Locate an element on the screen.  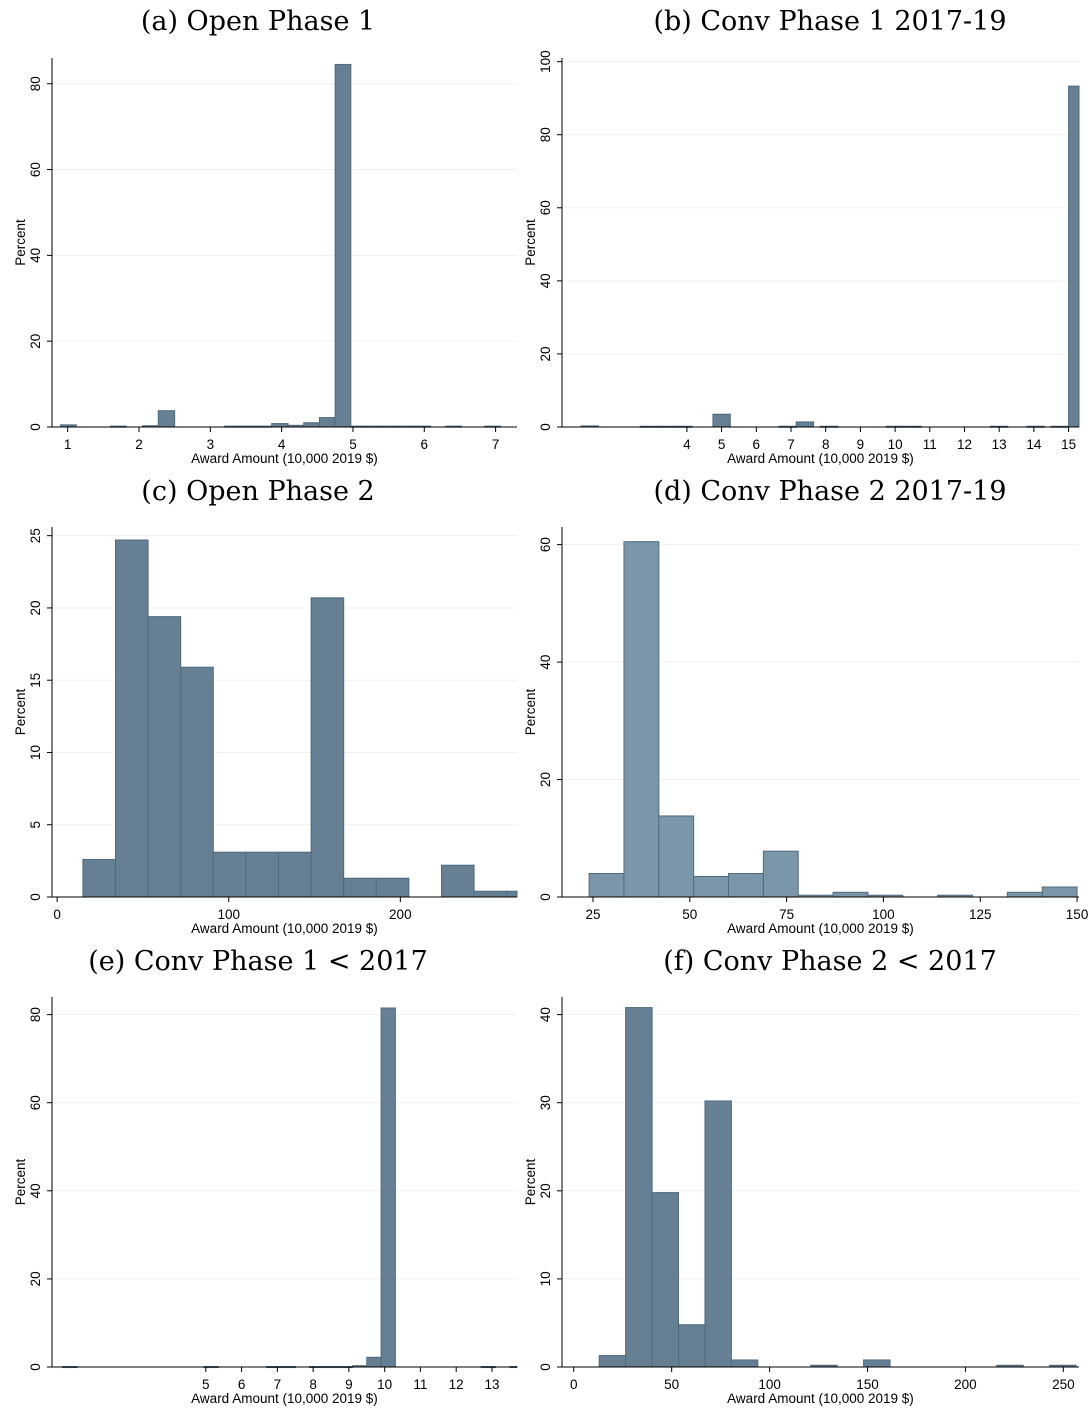
x-tick-label: 250 is located at coordinates (1063, 1384).